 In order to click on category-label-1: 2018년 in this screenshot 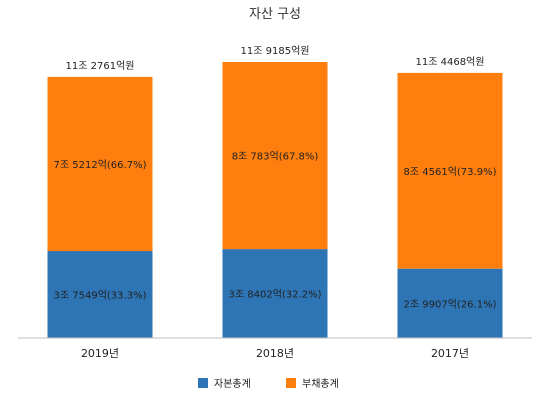, I will do `click(275, 353)`.